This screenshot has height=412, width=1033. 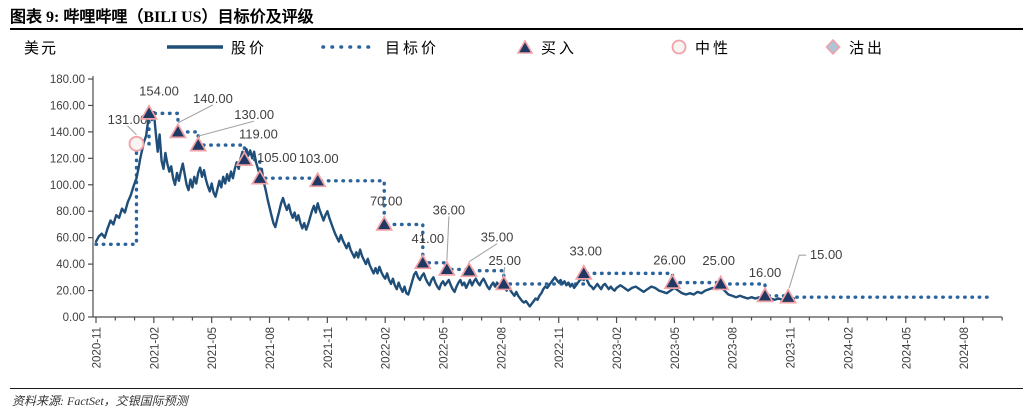 What do you see at coordinates (67, 133) in the screenshot?
I see `svg-text: 140.00` at bounding box center [67, 133].